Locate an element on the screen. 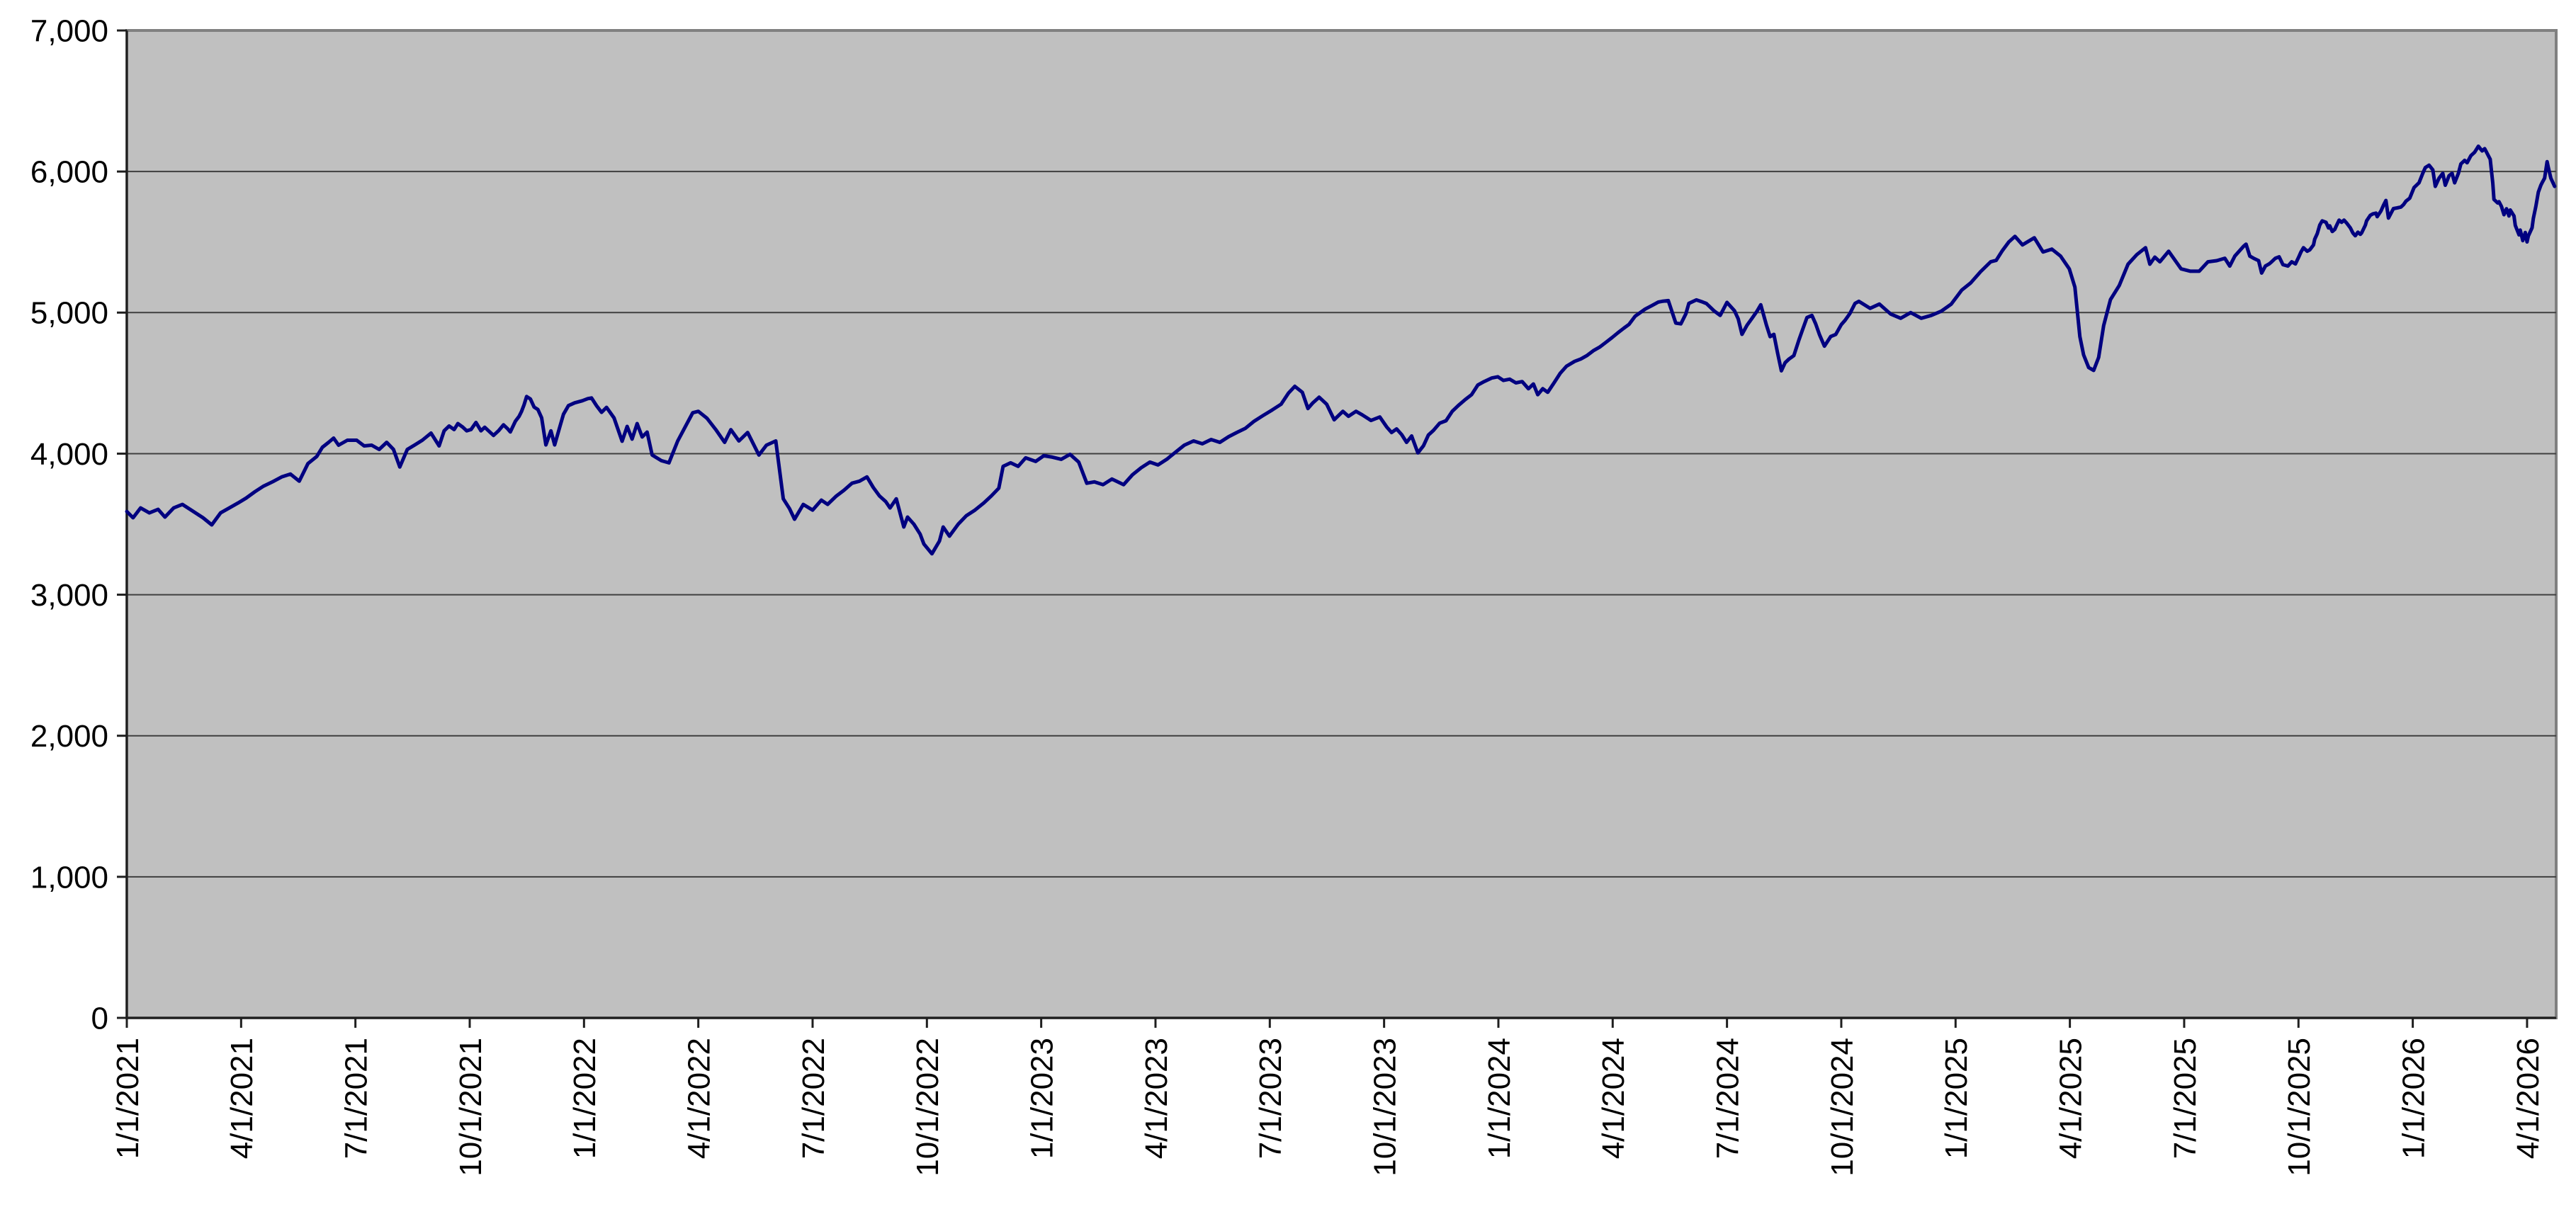  y-axis-tick-label: 7,000 is located at coordinates (69, 31).